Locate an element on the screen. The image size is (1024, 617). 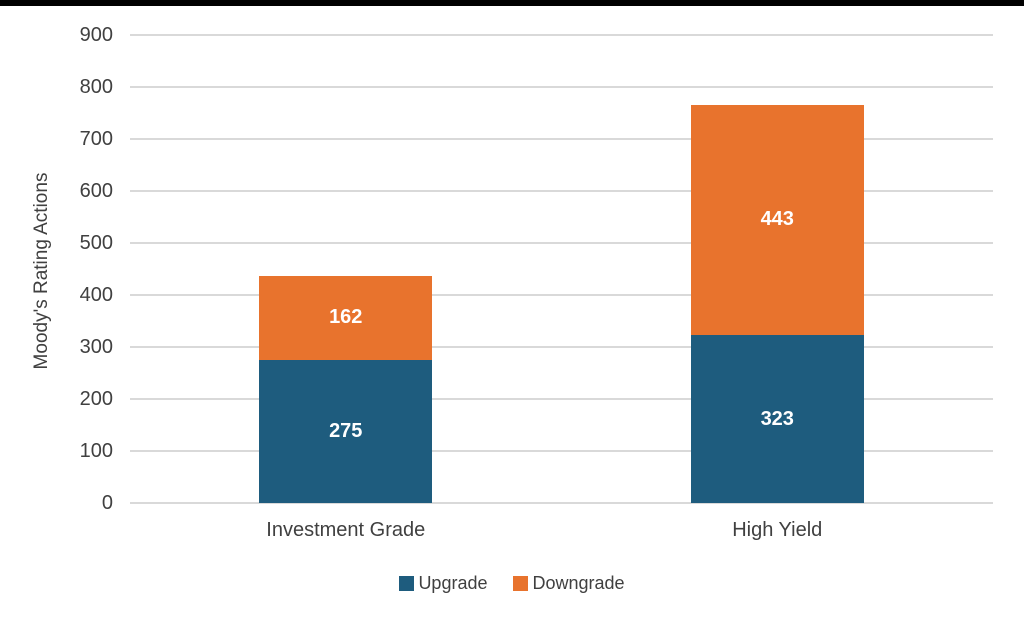
y-tick-label: 400 is located at coordinates (96, 295).